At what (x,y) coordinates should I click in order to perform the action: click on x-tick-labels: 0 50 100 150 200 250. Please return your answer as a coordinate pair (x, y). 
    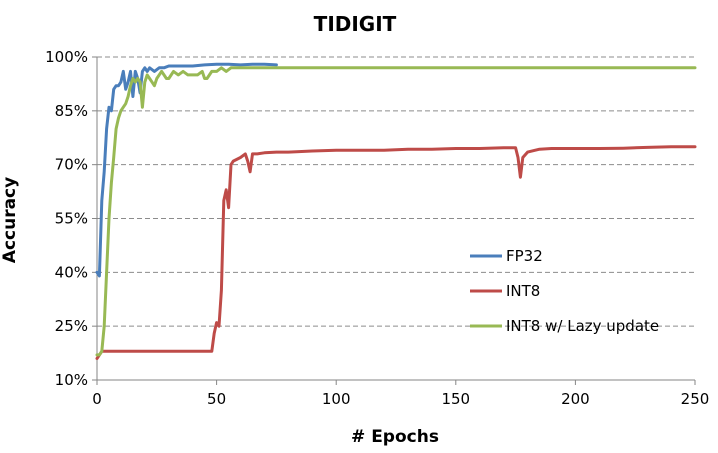
    Looking at the image, I should click on (400, 399).